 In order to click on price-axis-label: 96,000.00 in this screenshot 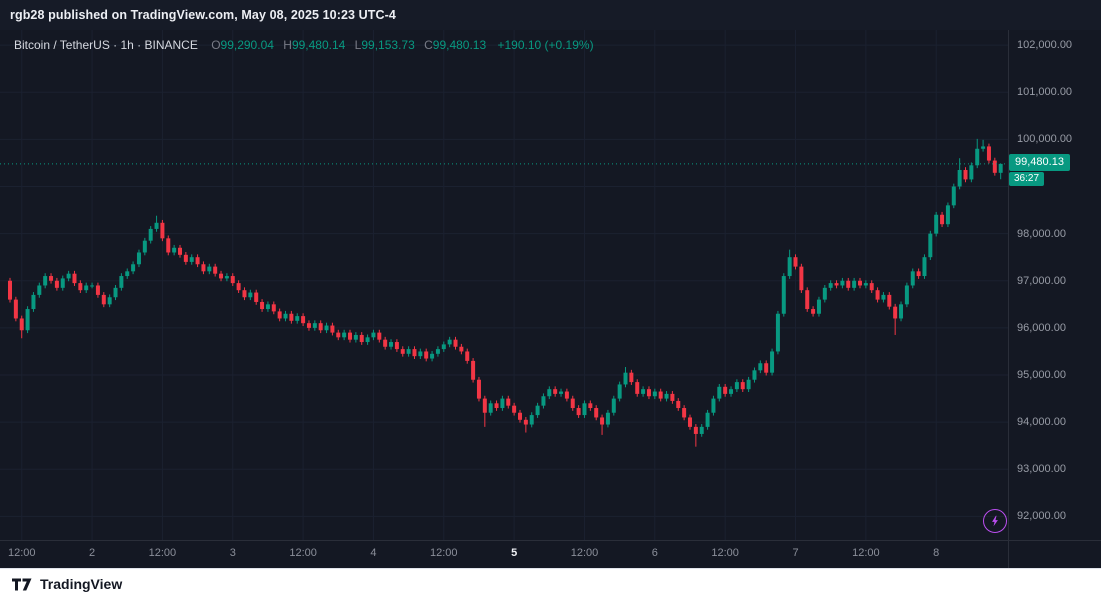, I will do `click(1041, 327)`.